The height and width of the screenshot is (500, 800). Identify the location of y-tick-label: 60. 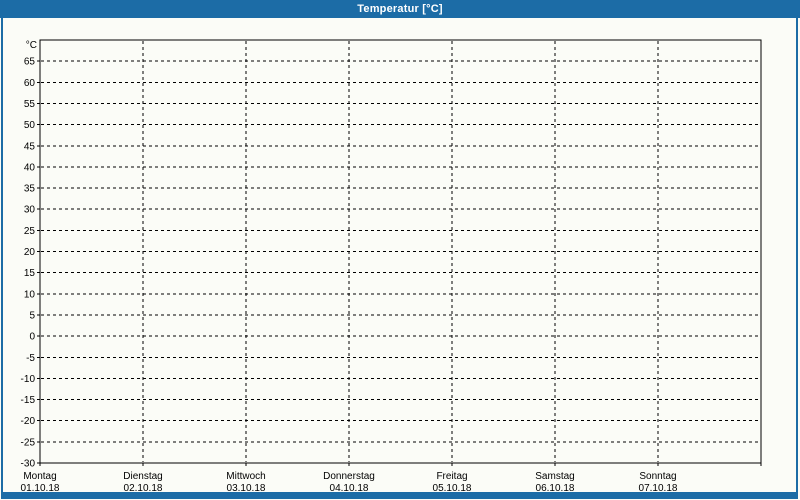
(30, 83).